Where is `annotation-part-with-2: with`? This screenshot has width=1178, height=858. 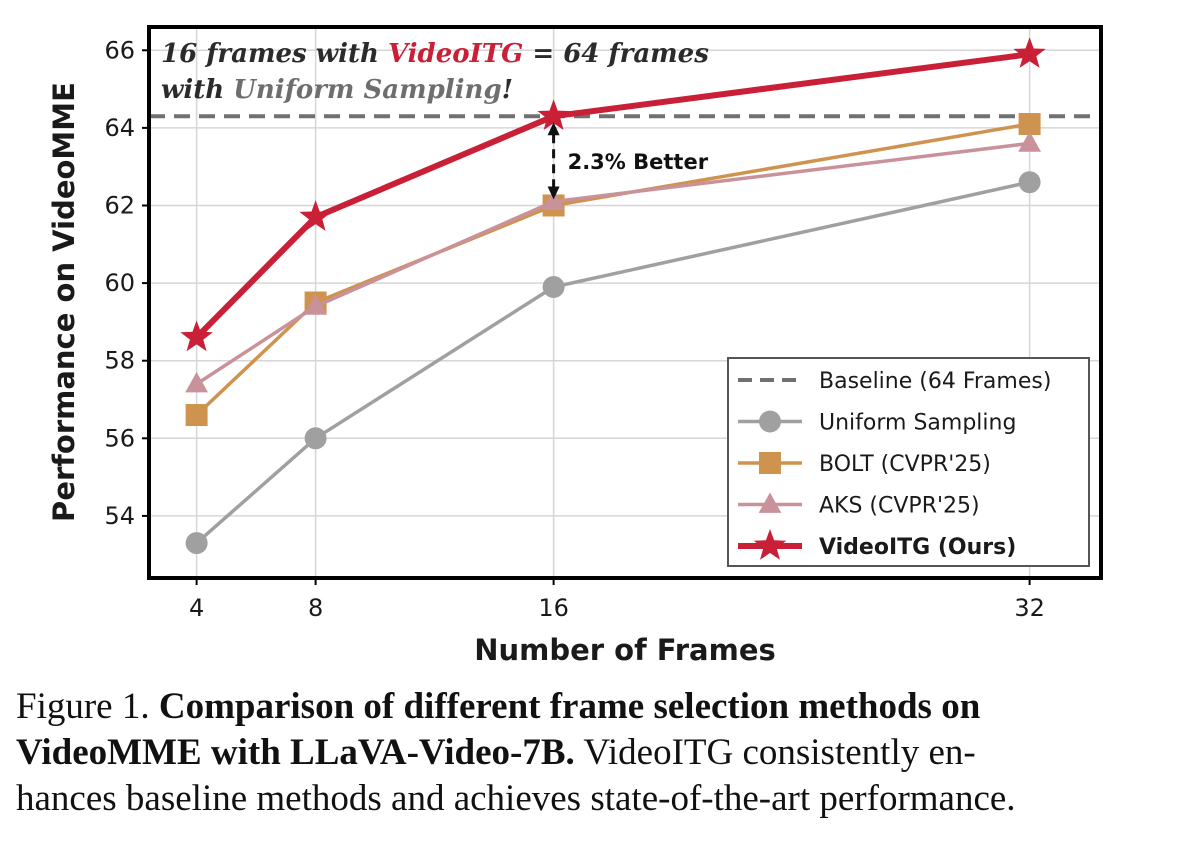 annotation-part-with-2: with is located at coordinates (197, 90).